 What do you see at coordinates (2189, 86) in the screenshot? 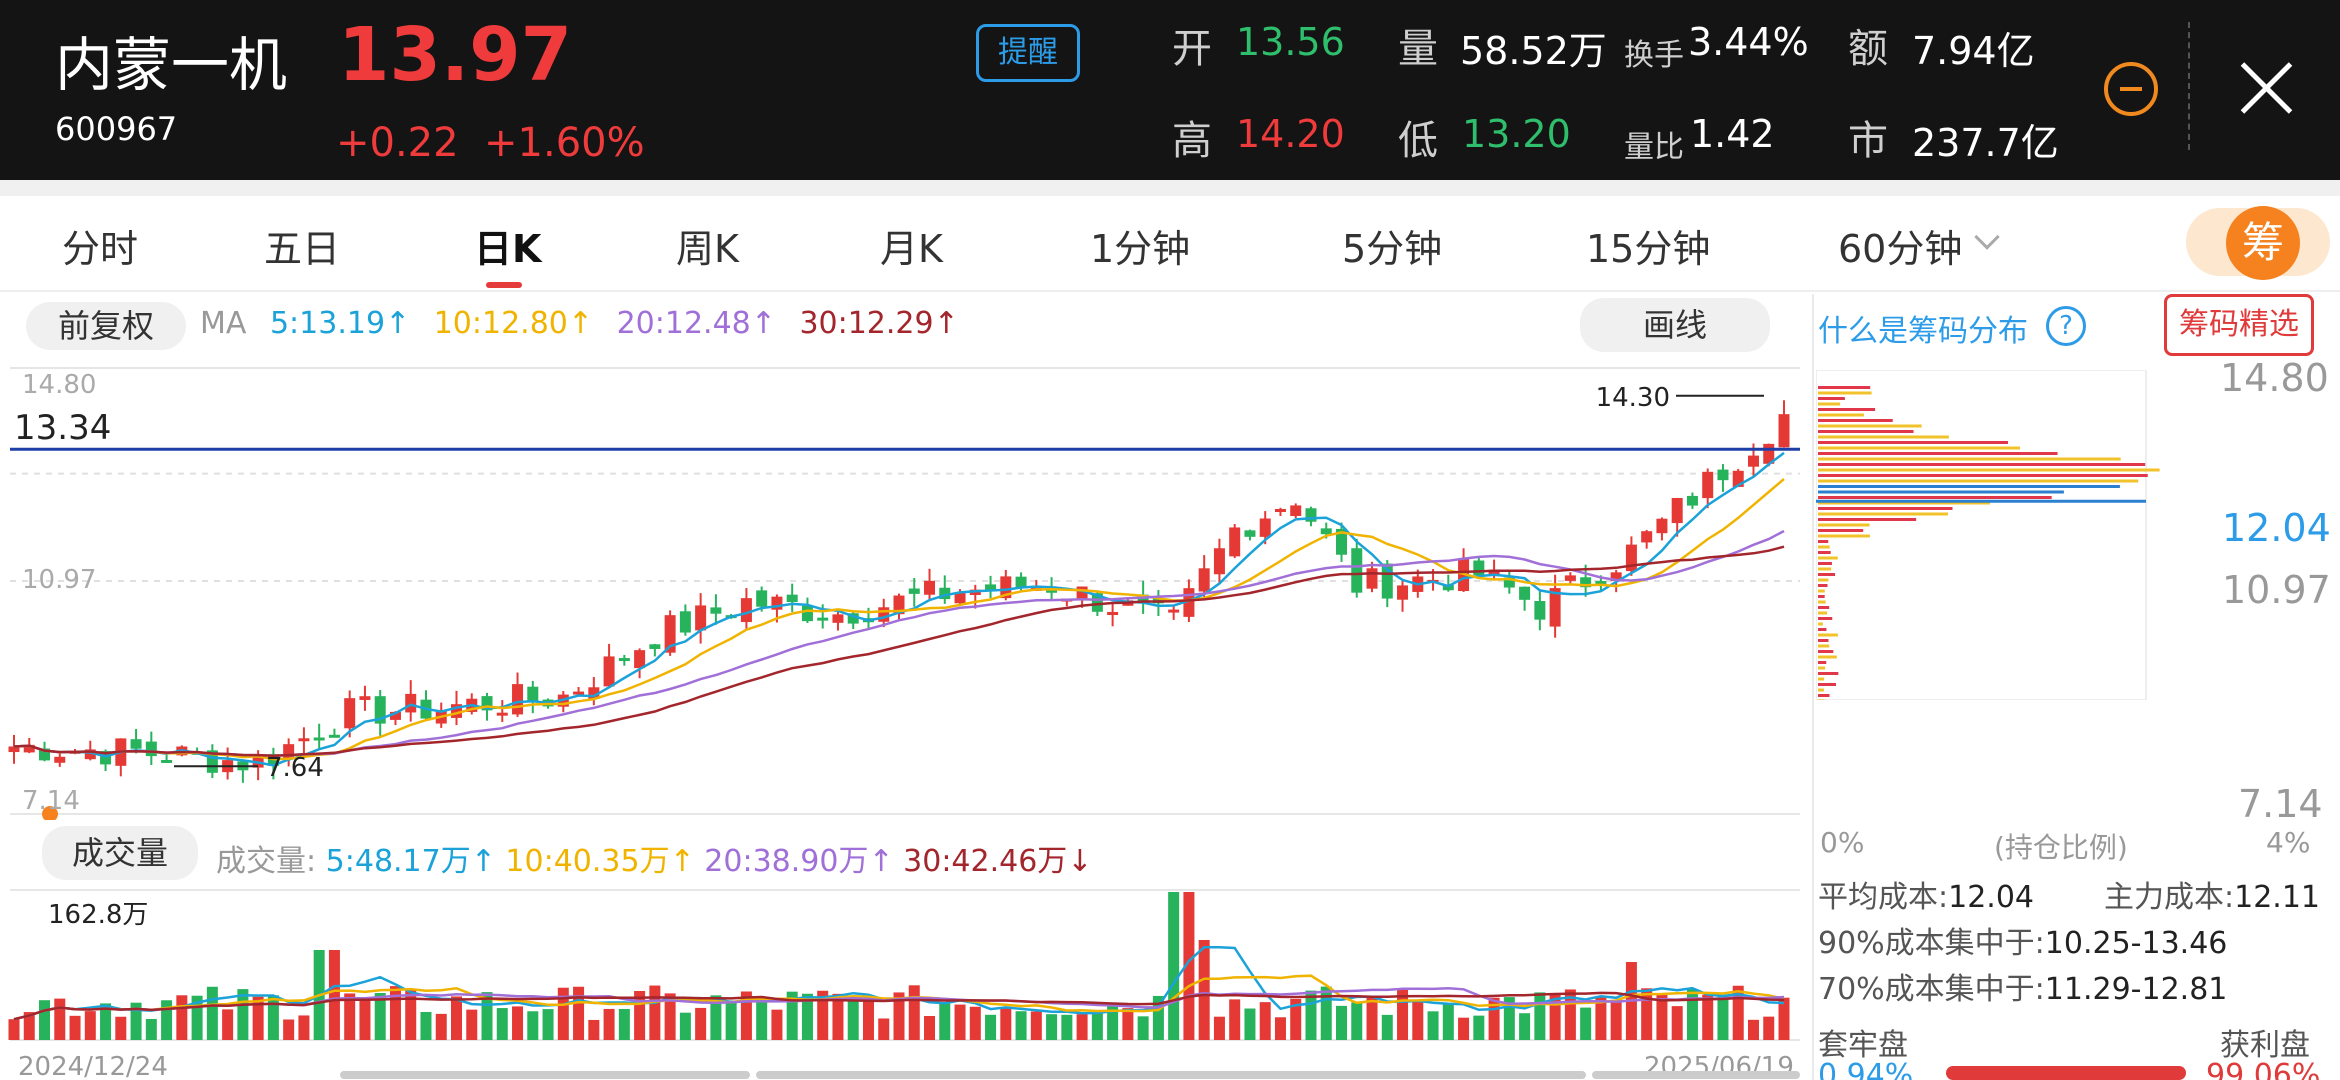
I see `header-divider` at bounding box center [2189, 86].